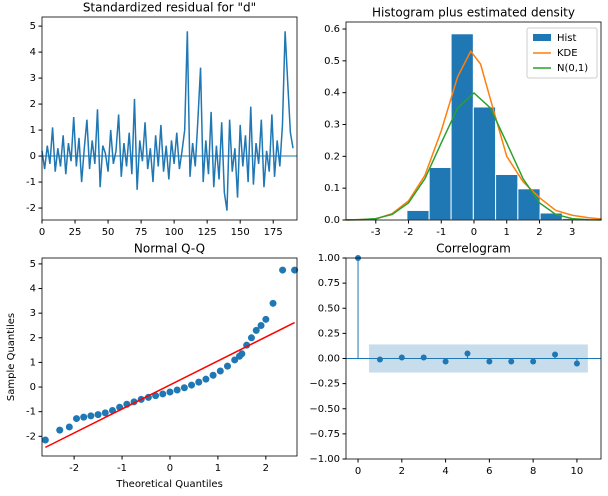 This screenshot has width=608, height=496. I want to click on y-tick-label: −0.75, so click(324, 434).